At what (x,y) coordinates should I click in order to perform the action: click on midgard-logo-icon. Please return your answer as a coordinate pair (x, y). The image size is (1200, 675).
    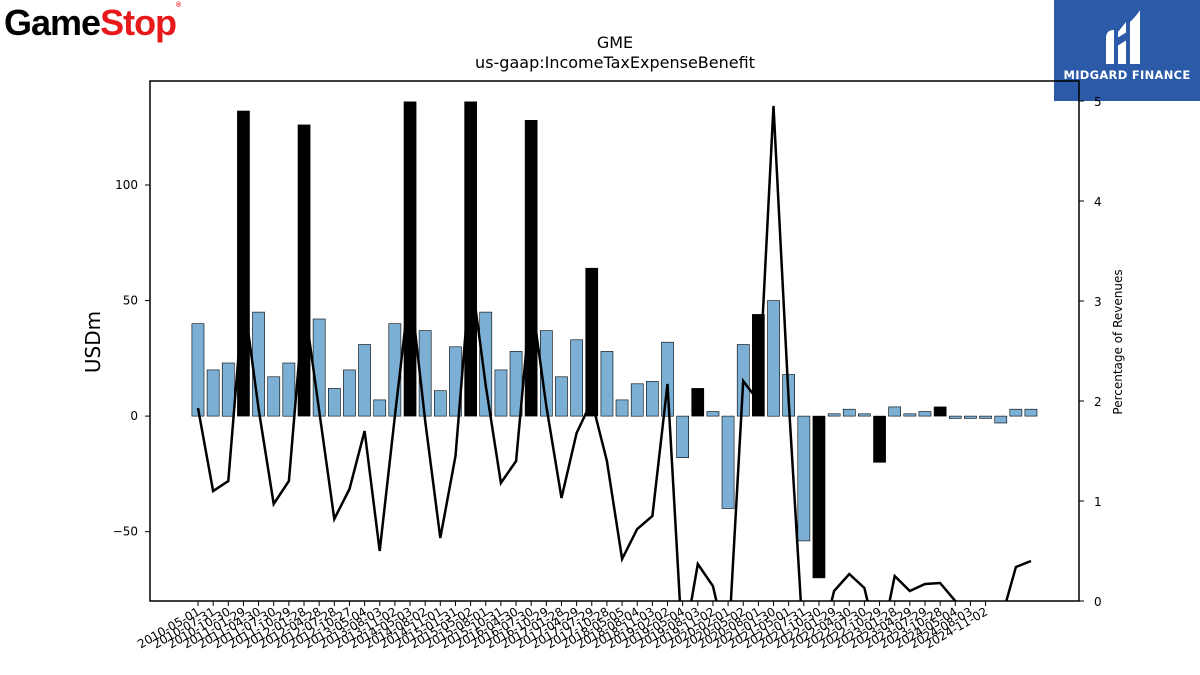
    Looking at the image, I should click on (1123, 37).